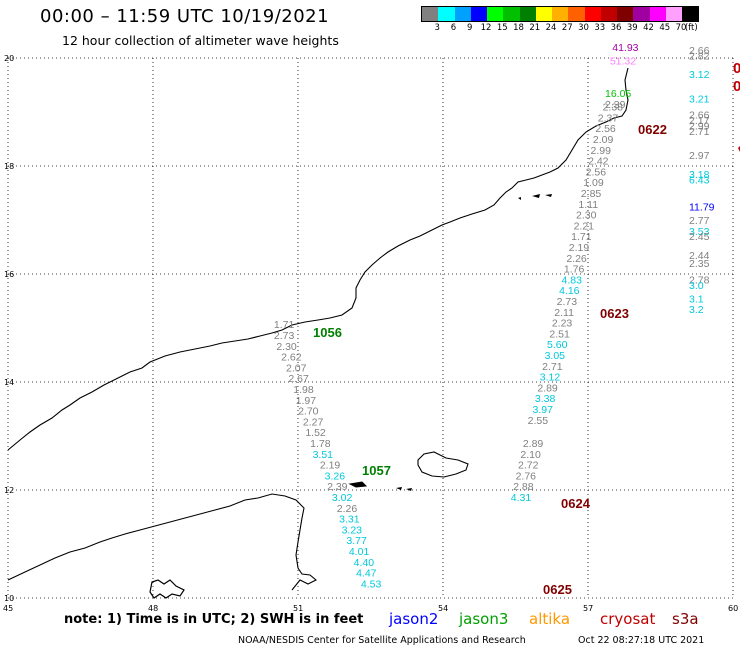  I want to click on legend-item-jason2: jason2, so click(414, 619).